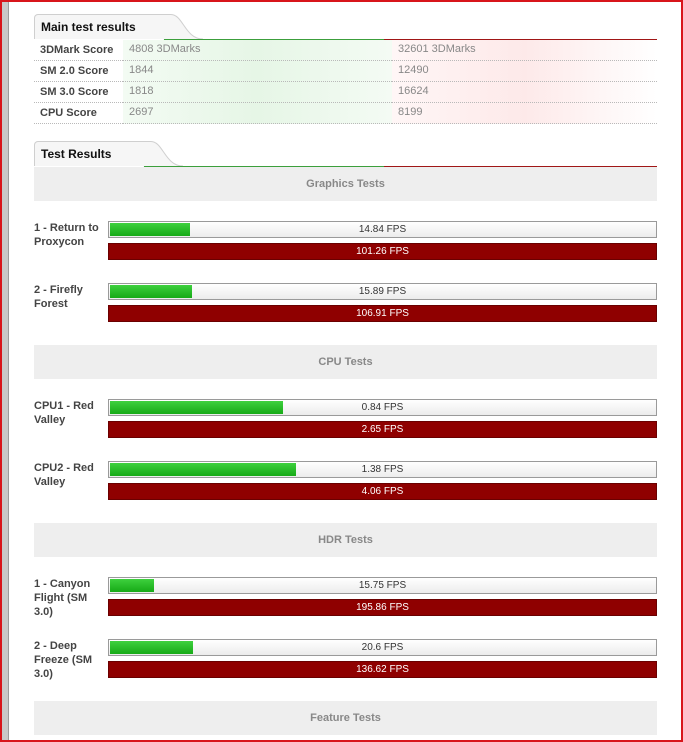  I want to click on table-row: SM 3.0 Score 1818 16624, so click(345, 92).